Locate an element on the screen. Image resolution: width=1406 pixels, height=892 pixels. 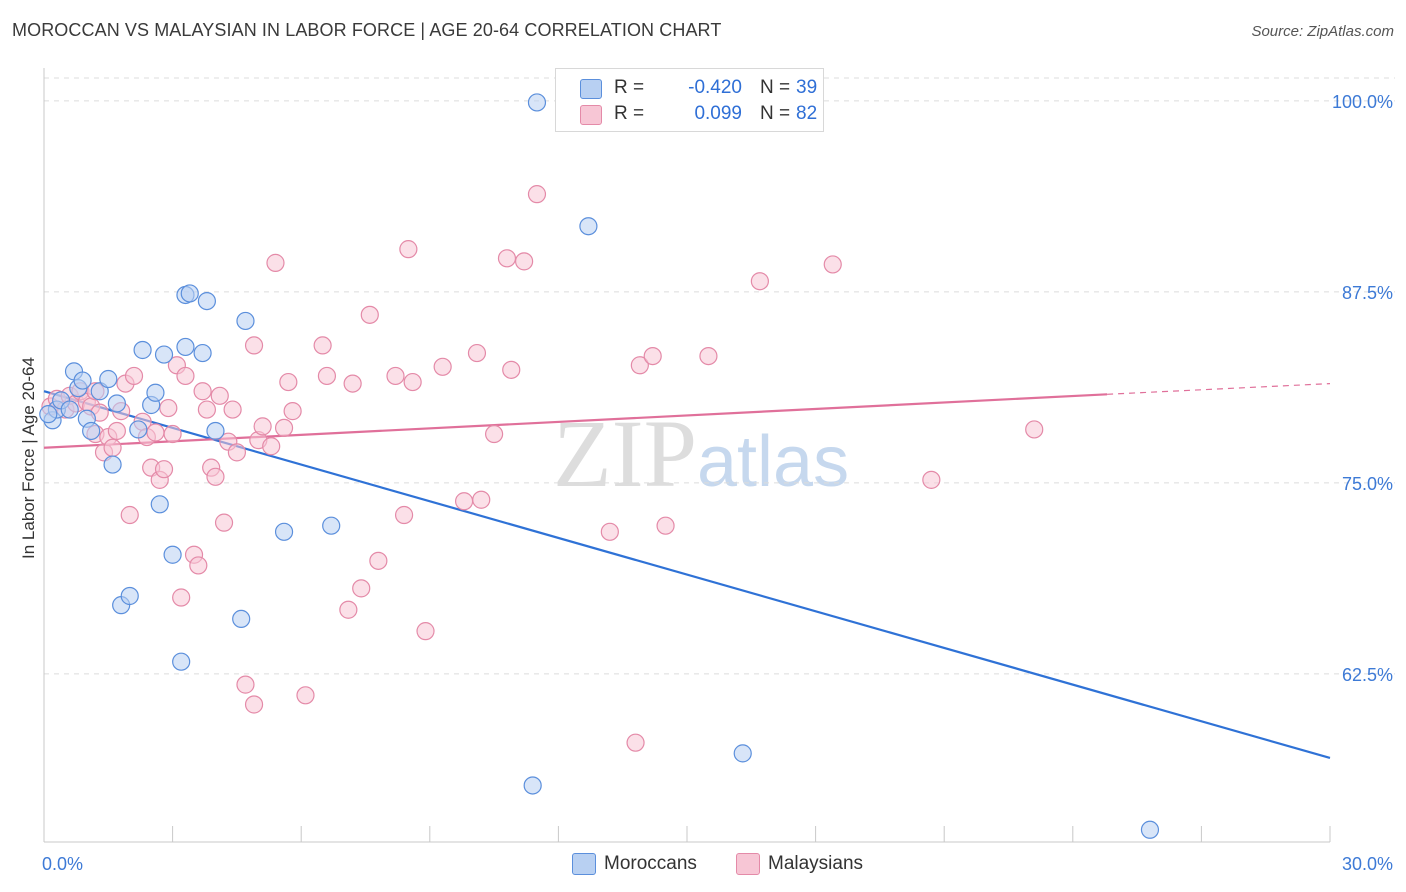
n-value-moroccans: 39 is located at coordinates (807, 87).